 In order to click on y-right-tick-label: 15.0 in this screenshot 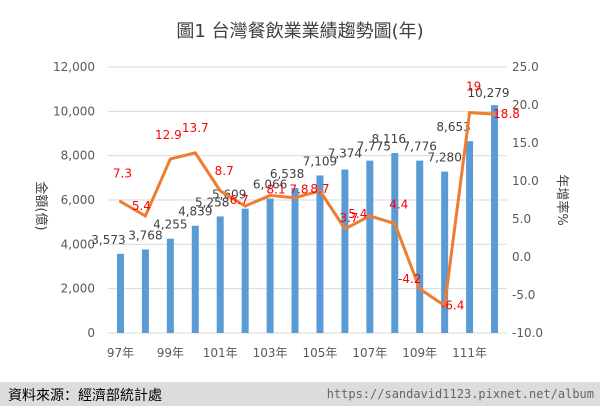, I will do `click(525, 143)`.